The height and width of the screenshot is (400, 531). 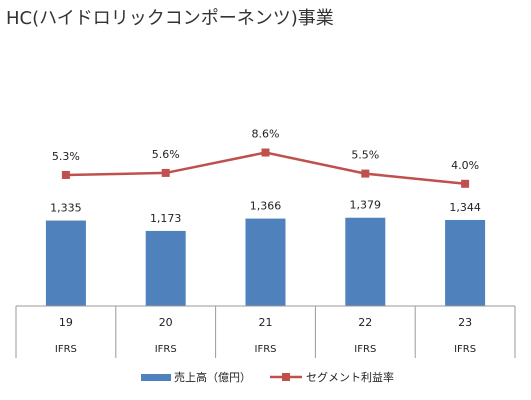 What do you see at coordinates (266, 206) in the screenshot?
I see `bar-value-label: 1,366` at bounding box center [266, 206].